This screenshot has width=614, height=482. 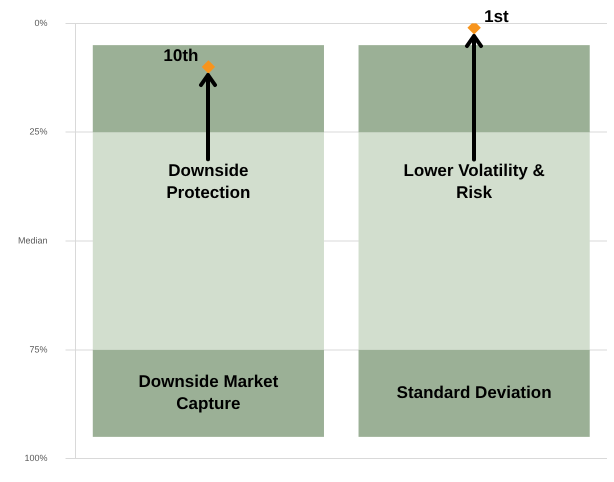 I want to click on y-tick-label: 75%, so click(x=39, y=349).